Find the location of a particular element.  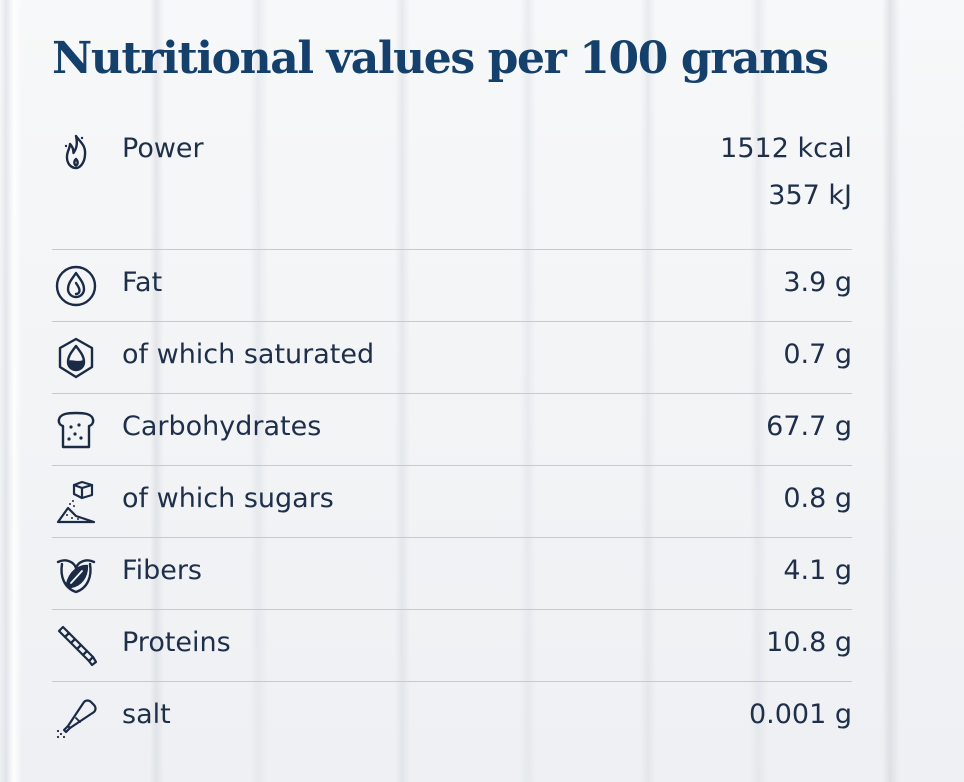

nutrient-label-fat: Fat is located at coordinates (142, 282).